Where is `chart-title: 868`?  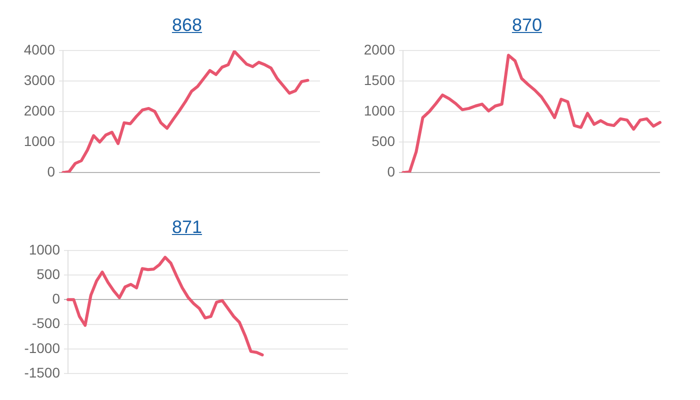 chart-title: 868 is located at coordinates (187, 25).